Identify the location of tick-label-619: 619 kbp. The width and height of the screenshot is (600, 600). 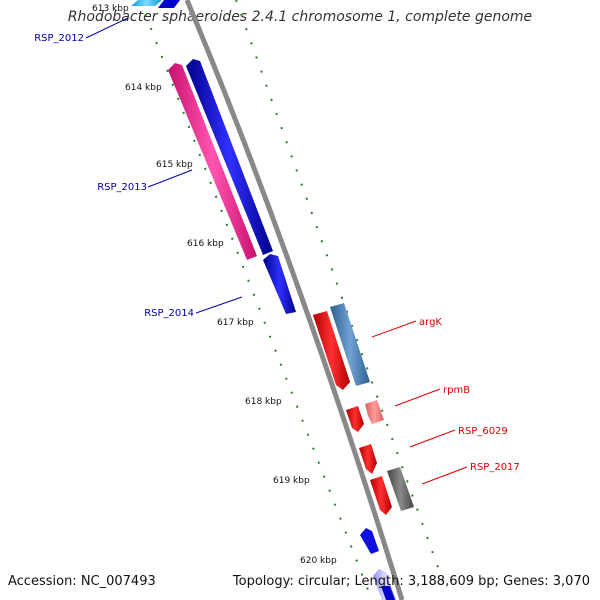
(291, 481).